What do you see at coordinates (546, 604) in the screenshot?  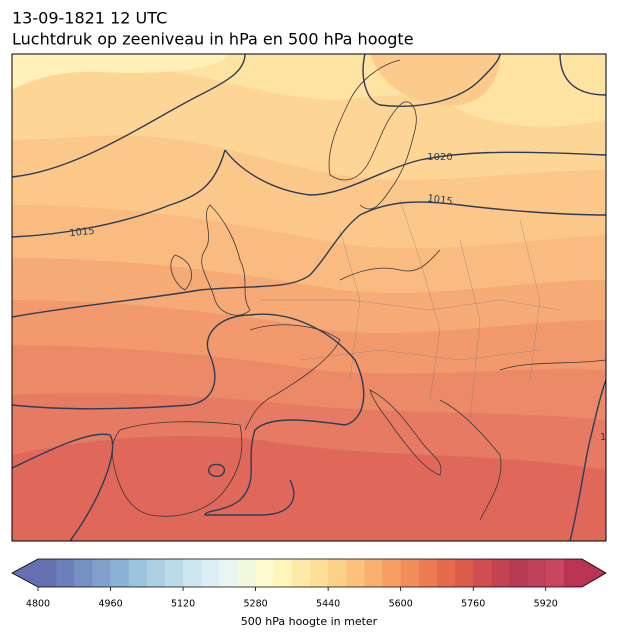 I see `colorbar-tick-label: 5920` at bounding box center [546, 604].